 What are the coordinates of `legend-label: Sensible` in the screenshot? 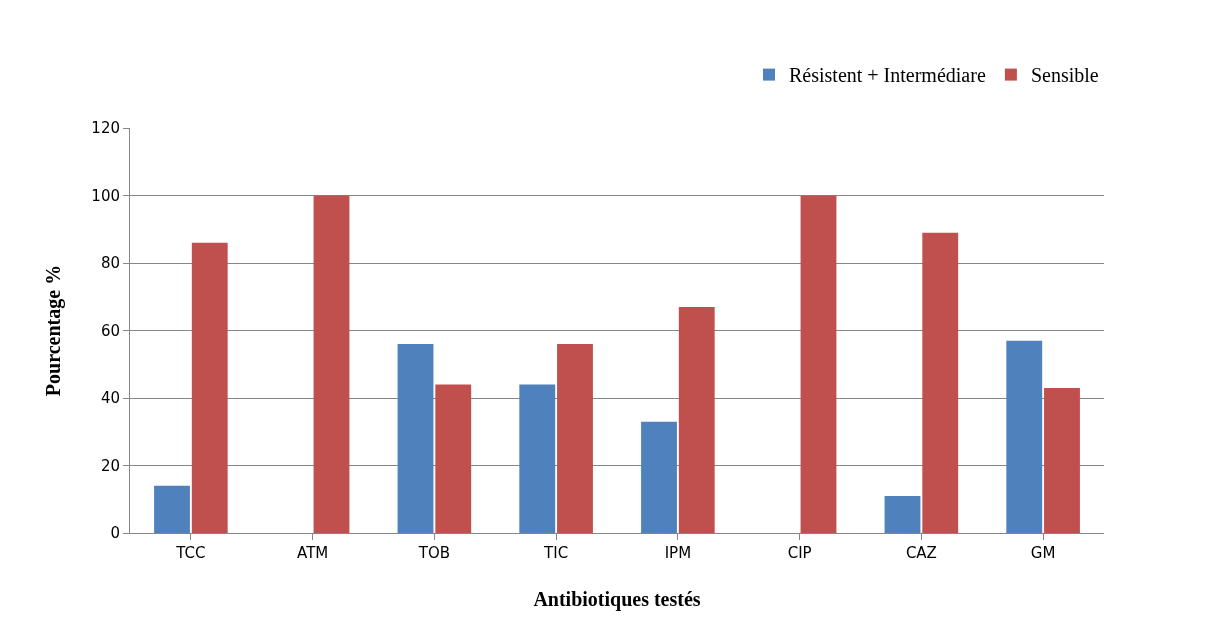 It's located at (1064, 75).